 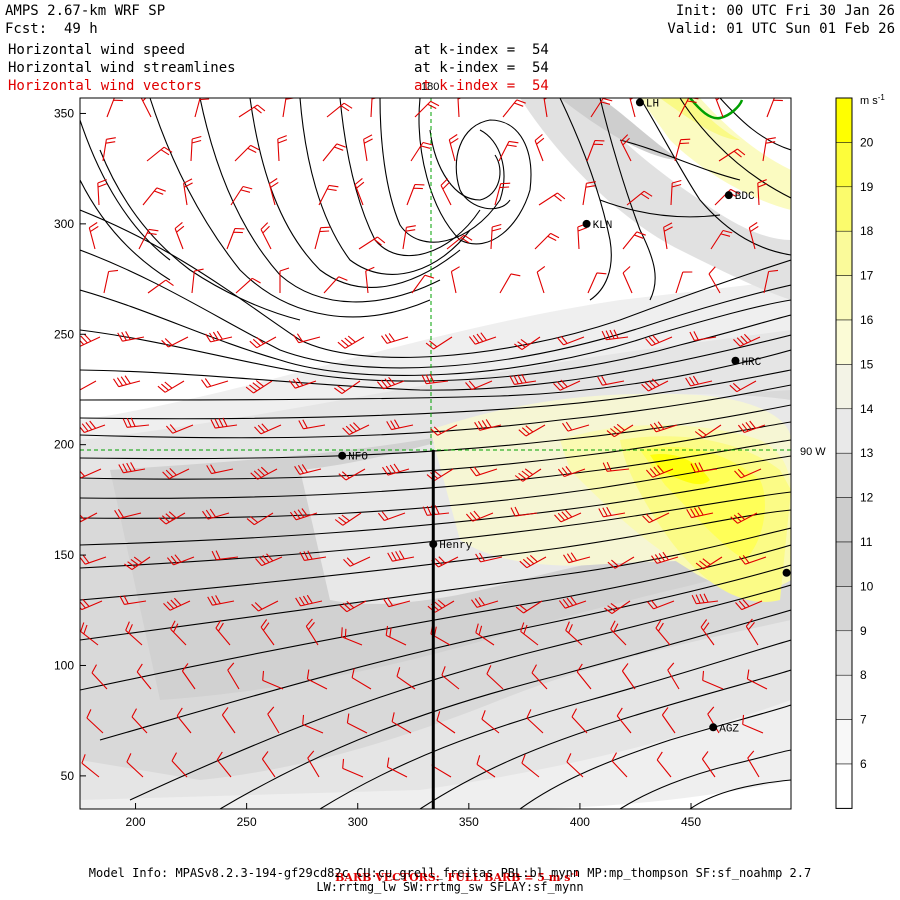 What do you see at coordinates (867, 498) in the screenshot?
I see `colorbar-label: 12` at bounding box center [867, 498].